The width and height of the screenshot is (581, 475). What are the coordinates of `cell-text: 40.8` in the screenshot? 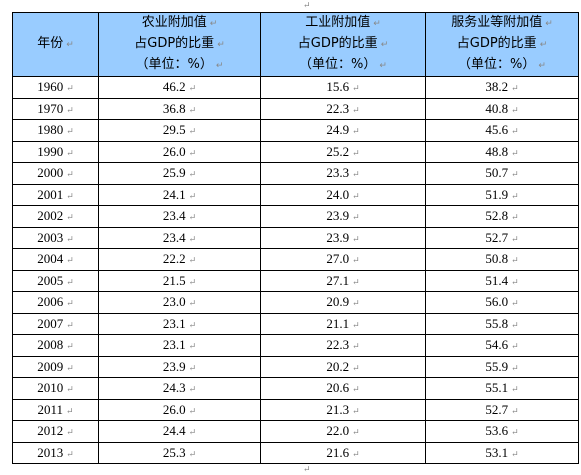 It's located at (501, 108).